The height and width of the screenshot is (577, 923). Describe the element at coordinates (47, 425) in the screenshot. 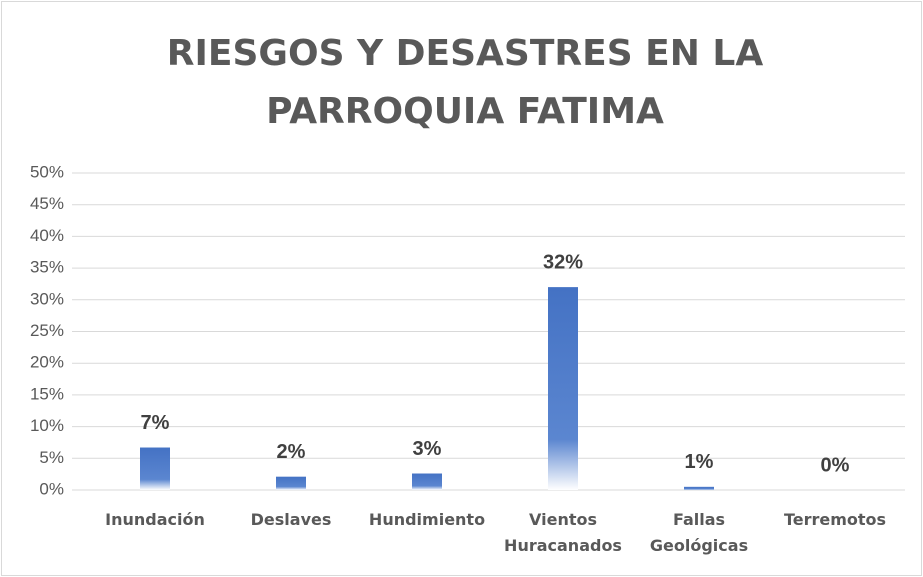

I see `y-tick-label: 10%` at that location.